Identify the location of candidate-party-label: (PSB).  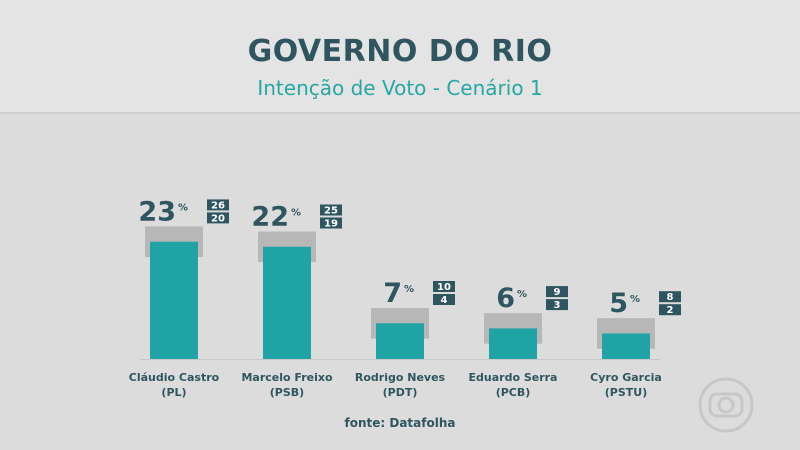
(287, 392).